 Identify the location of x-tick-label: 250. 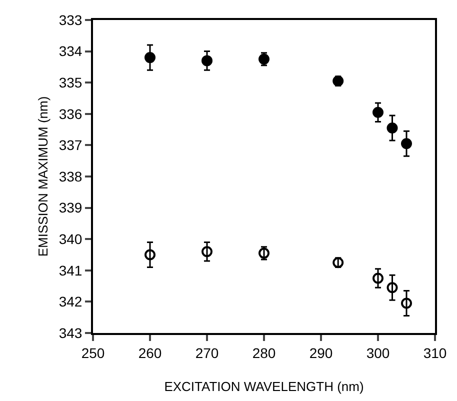
(93, 352).